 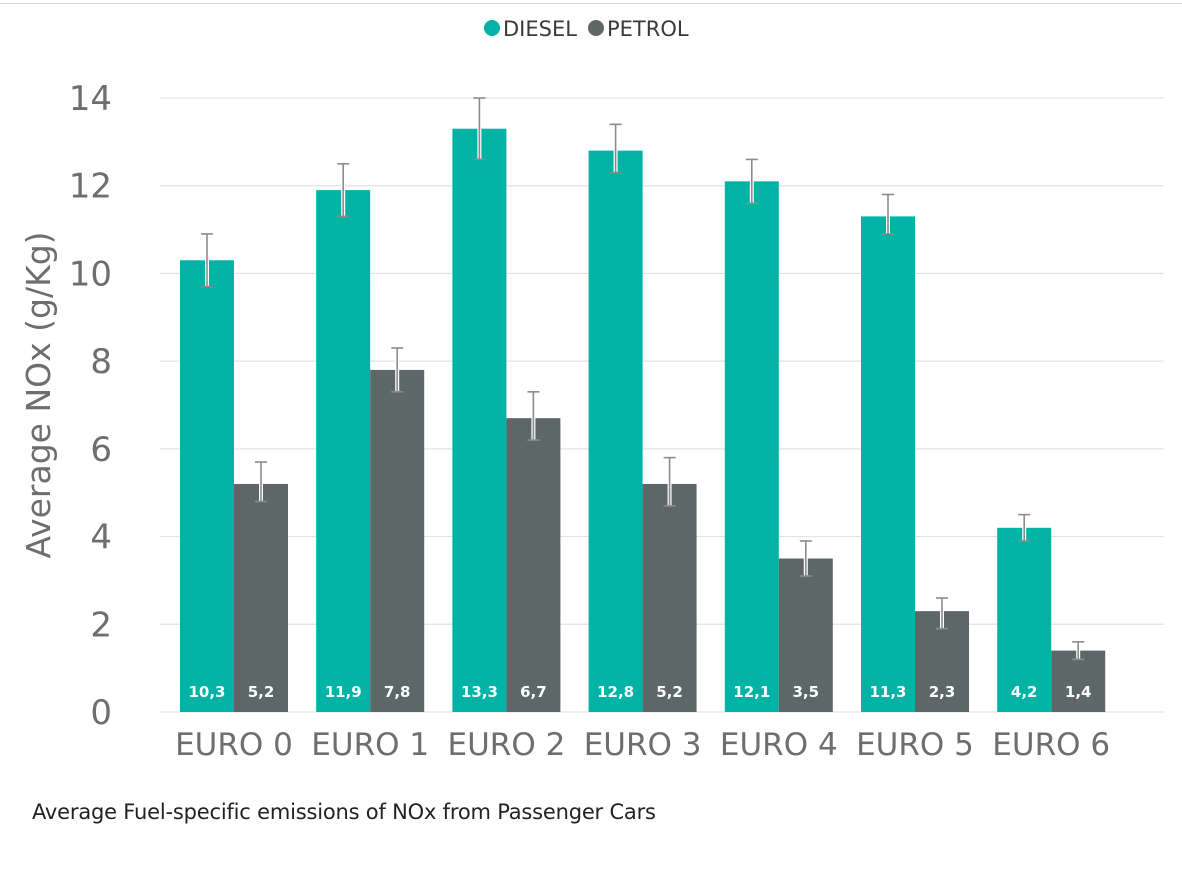 What do you see at coordinates (1024, 619) in the screenshot?
I see `bar-diesel-euro6` at bounding box center [1024, 619].